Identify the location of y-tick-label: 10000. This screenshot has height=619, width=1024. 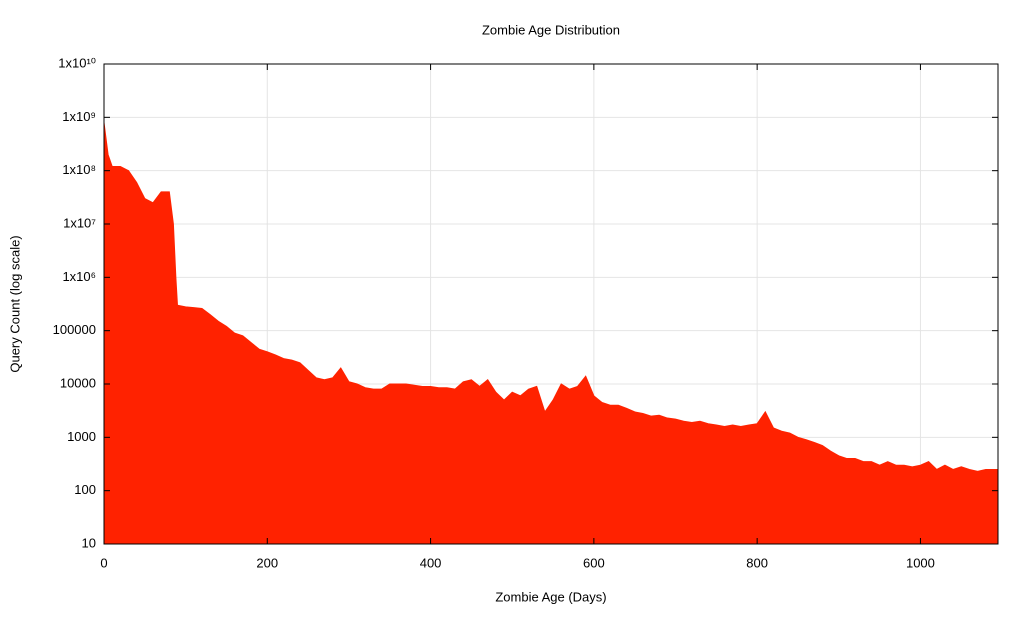
(78, 382).